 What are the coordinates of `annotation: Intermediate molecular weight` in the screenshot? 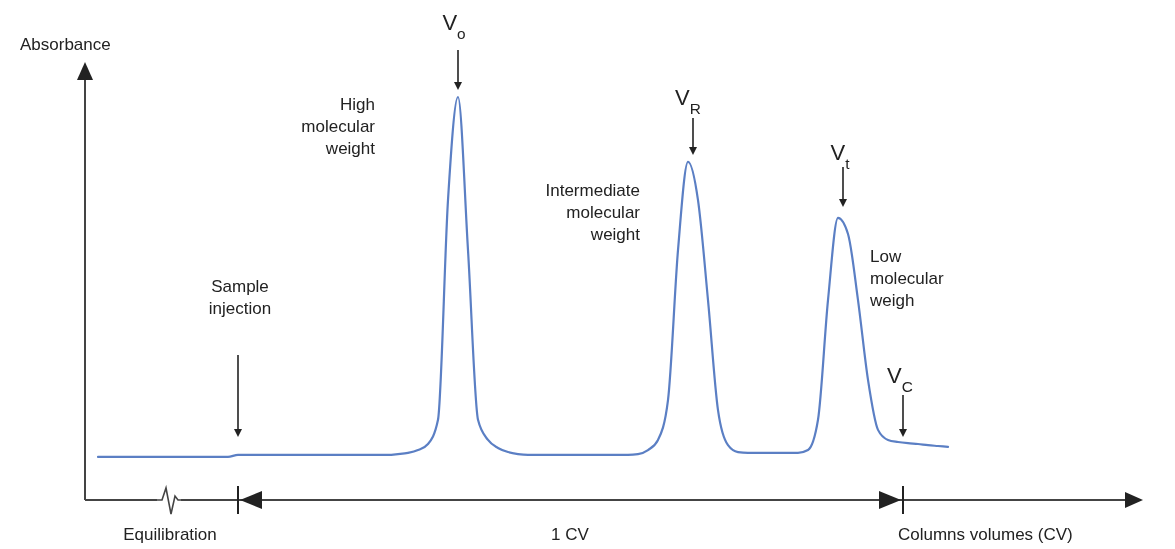 It's located at (593, 213).